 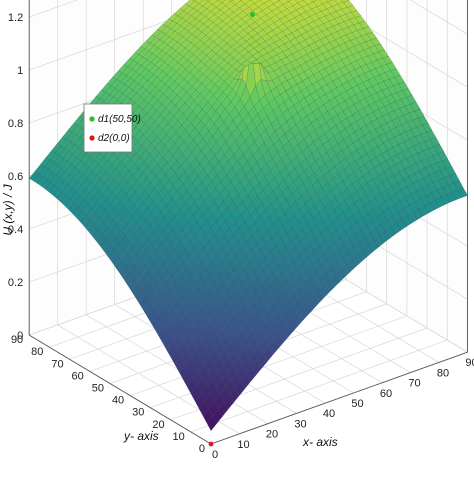 I want to click on legend-entry-d1: d1(50,50), so click(x=119, y=119).